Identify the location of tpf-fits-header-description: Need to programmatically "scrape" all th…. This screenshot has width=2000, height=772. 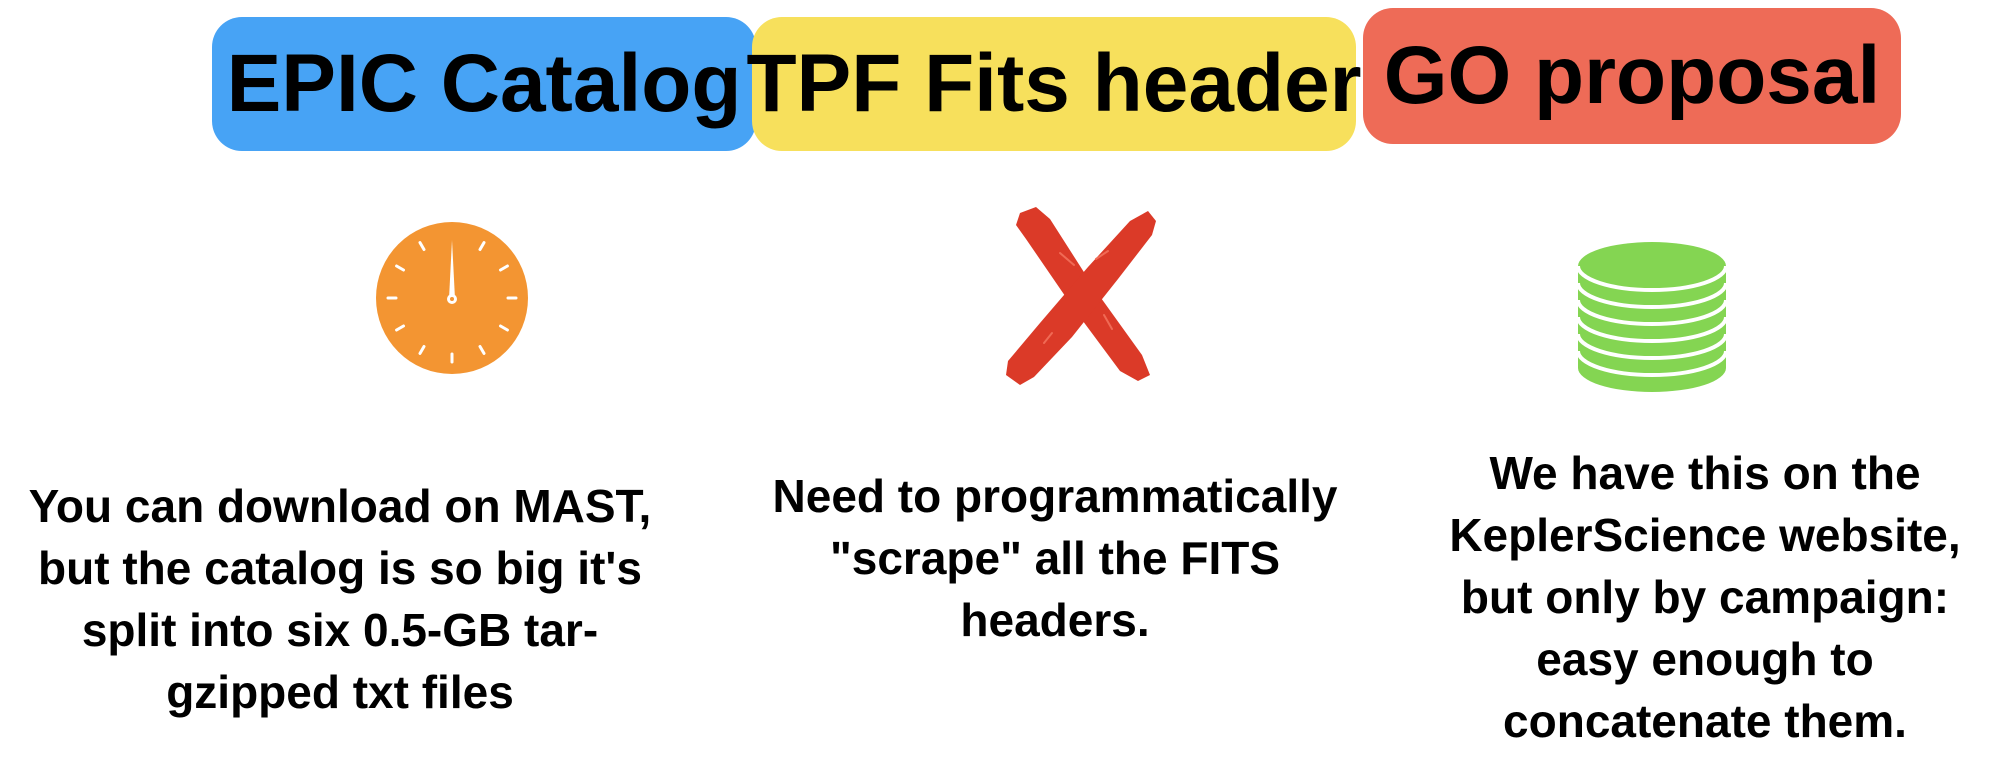
(1055, 558).